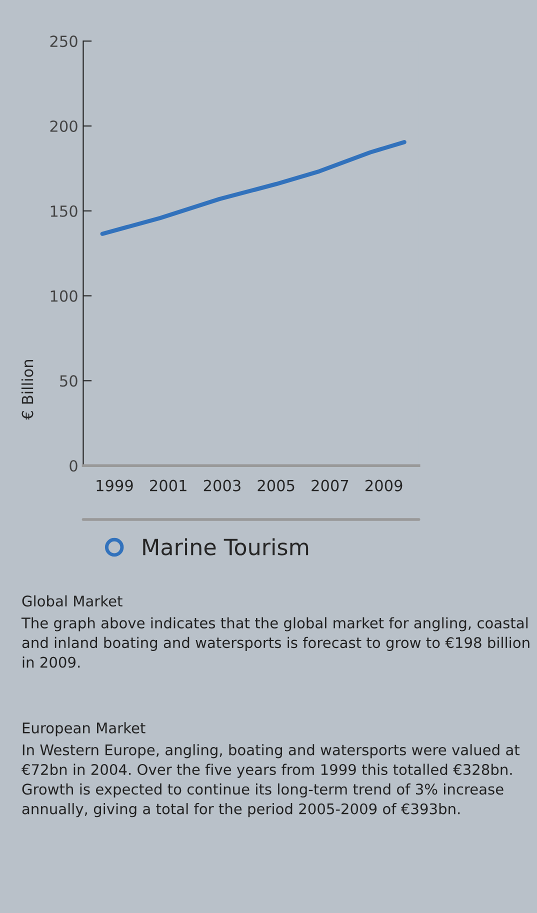  What do you see at coordinates (276, 486) in the screenshot?
I see `x-tick-label: 2005` at bounding box center [276, 486].